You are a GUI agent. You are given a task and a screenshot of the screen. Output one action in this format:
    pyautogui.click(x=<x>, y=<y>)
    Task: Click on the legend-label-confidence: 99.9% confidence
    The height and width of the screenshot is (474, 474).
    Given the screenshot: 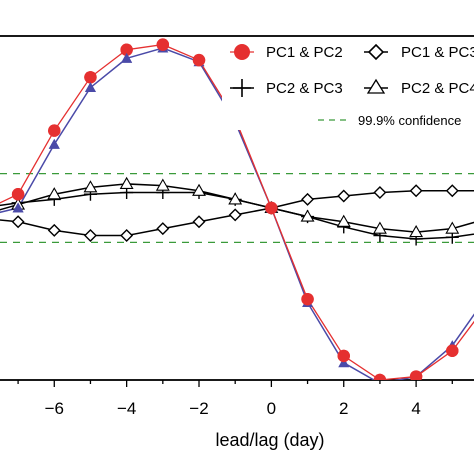 What is the action you would take?
    pyautogui.click(x=409, y=120)
    